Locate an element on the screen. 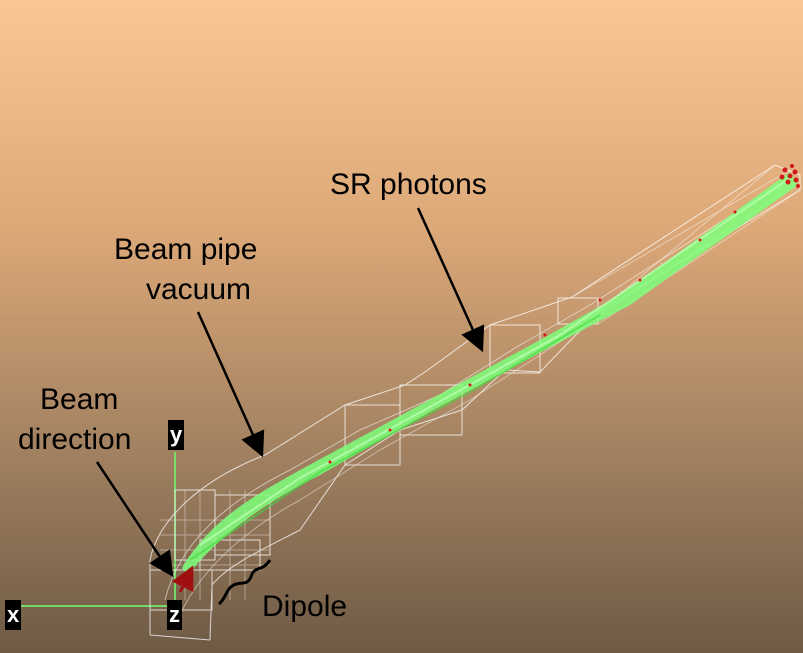 The image size is (803, 653). dipole-label: Dipole is located at coordinates (305, 606).